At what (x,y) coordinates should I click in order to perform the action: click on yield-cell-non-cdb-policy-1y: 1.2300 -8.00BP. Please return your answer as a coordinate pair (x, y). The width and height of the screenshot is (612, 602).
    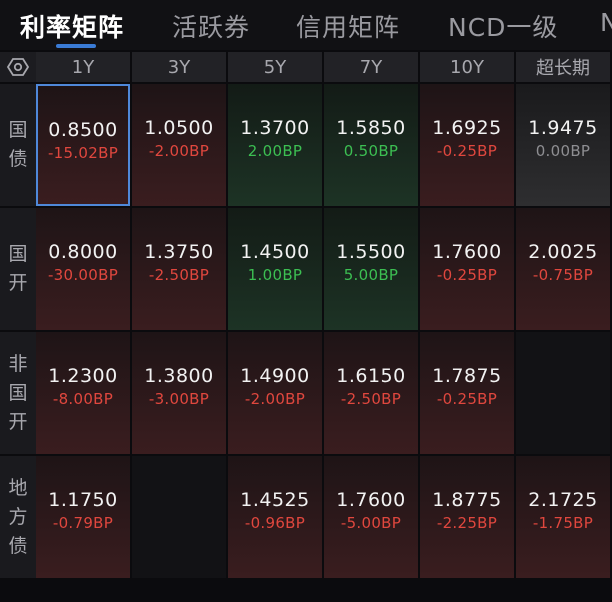
    Looking at the image, I should click on (83, 393).